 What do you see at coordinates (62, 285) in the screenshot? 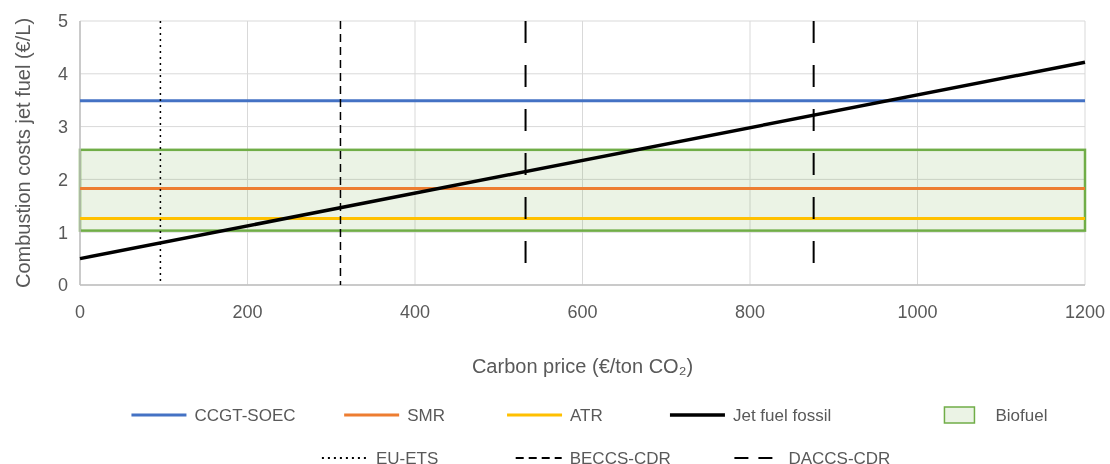
I see `y-tick-label: 0` at bounding box center [62, 285].